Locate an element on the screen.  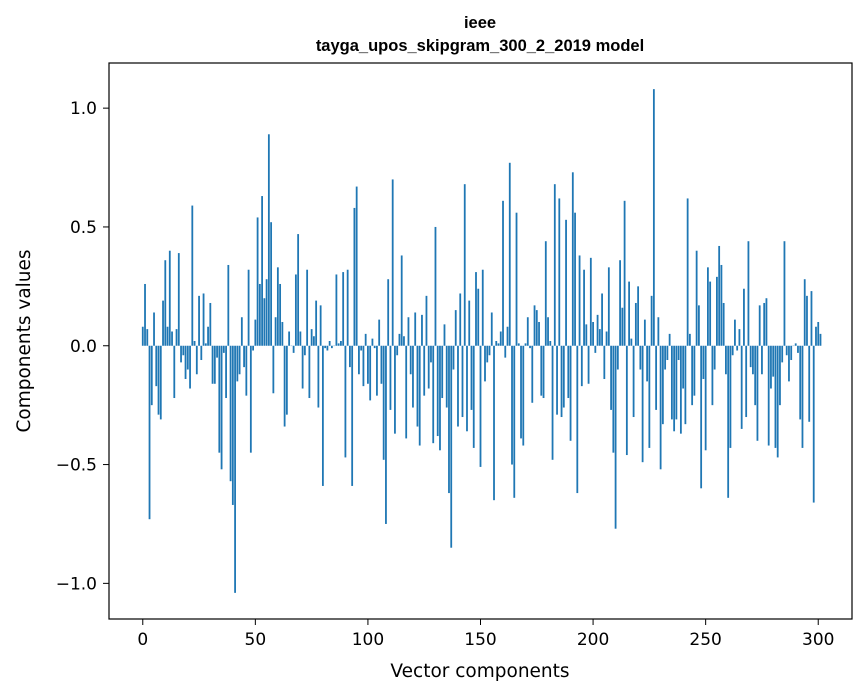
x-tick-label-2: 100 is located at coordinates (368, 640).